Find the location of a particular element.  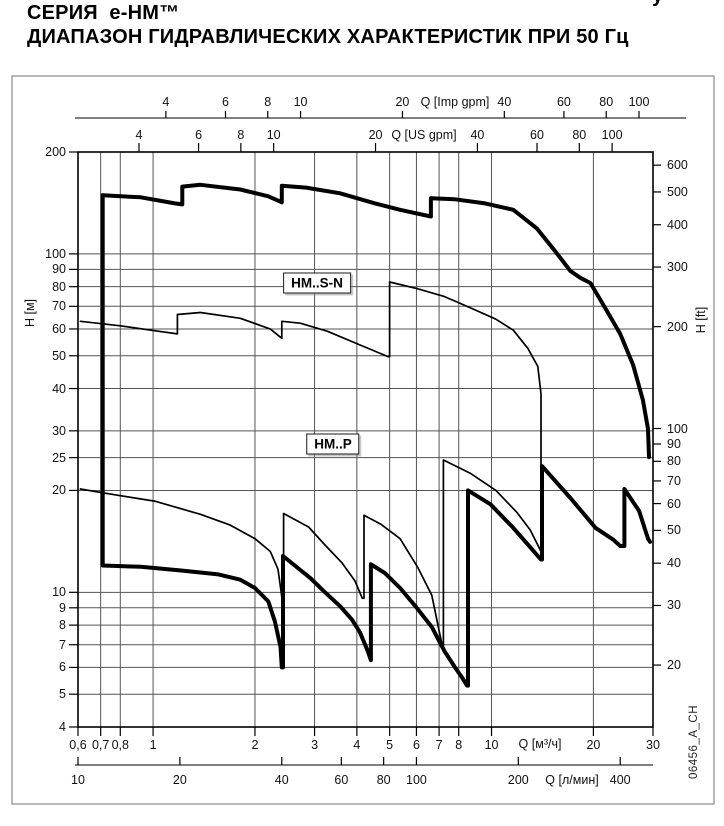

l-min-tick-label: 80 is located at coordinates (383, 779).